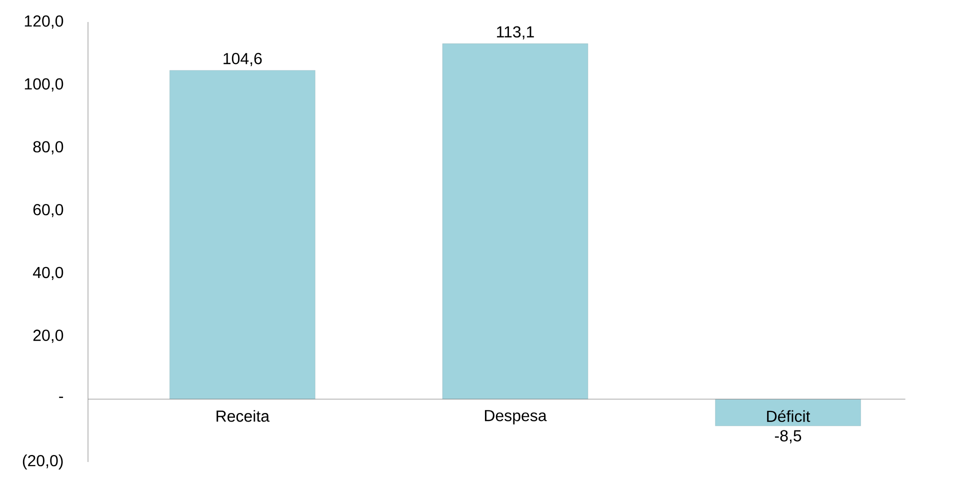 The image size is (956, 479). Describe the element at coordinates (788, 437) in the screenshot. I see `data-label: -8,5` at that location.